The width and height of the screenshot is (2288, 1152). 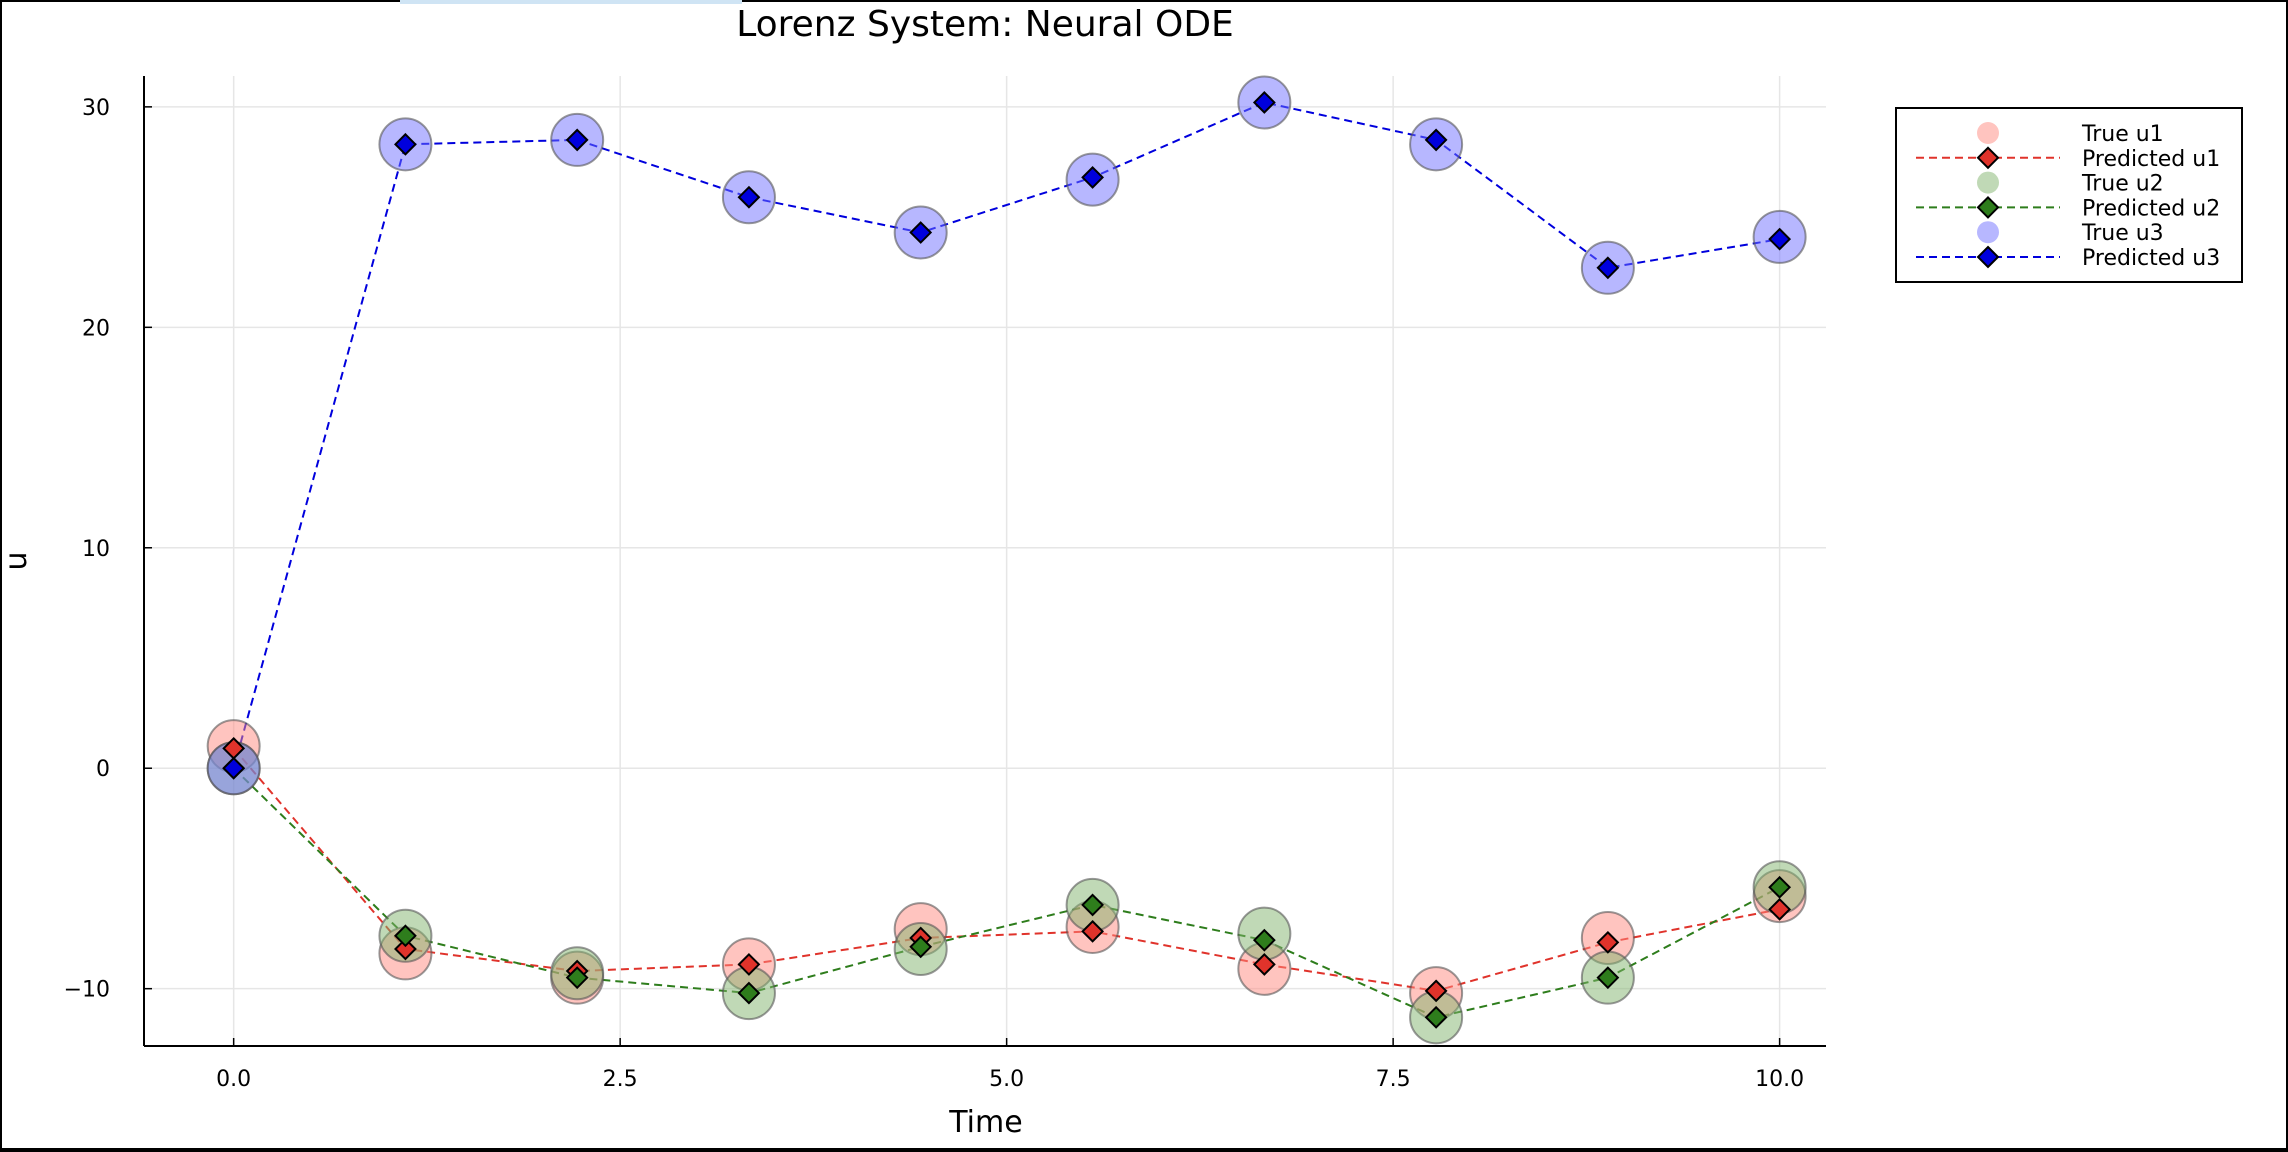 What do you see at coordinates (1779, 1079) in the screenshot?
I see `x-tick-label: 10.0` at bounding box center [1779, 1079].